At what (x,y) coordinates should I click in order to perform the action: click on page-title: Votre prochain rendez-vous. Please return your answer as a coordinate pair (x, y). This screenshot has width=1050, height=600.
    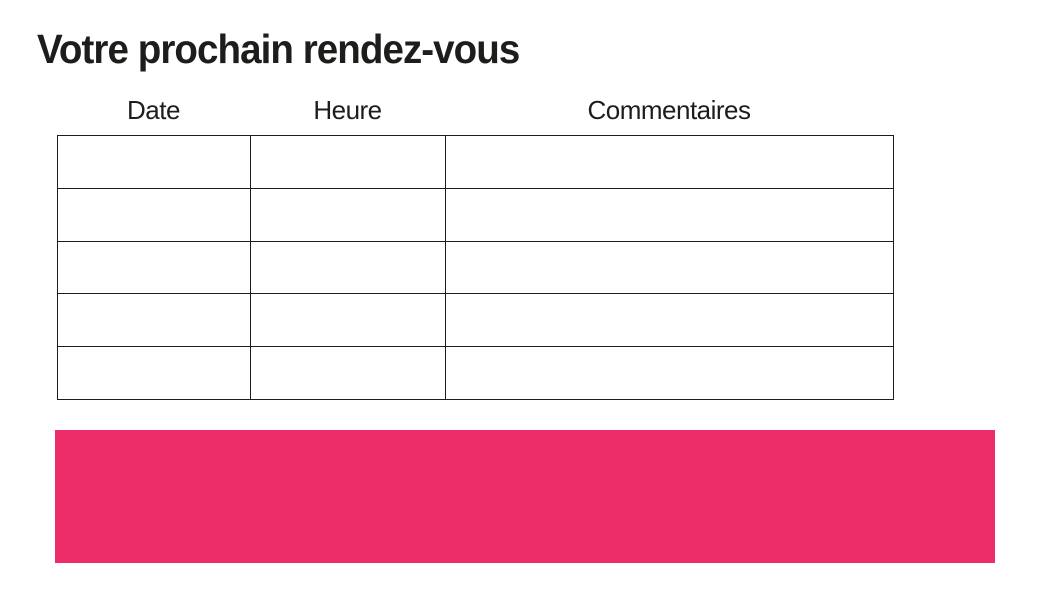
    Looking at the image, I should click on (278, 49).